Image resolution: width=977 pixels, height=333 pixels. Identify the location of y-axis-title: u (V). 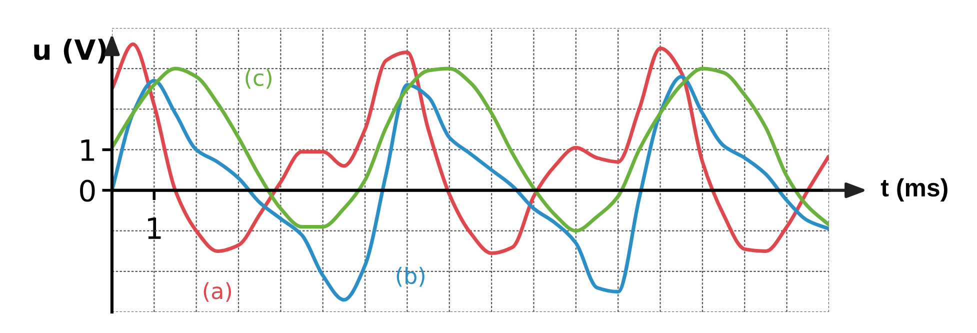
(70, 51).